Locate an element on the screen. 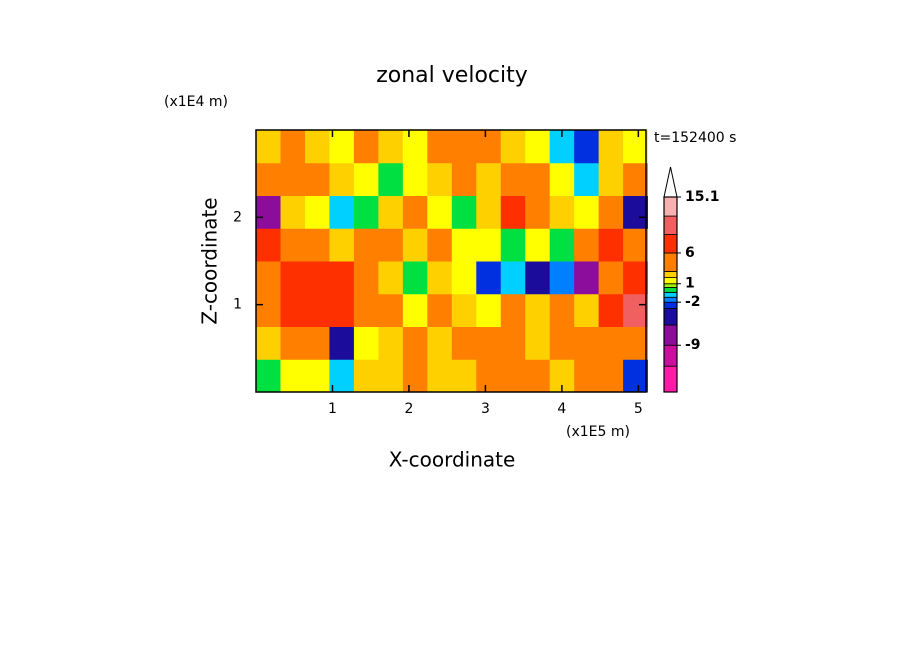  y-unit: (x1E4 m) is located at coordinates (196, 102).